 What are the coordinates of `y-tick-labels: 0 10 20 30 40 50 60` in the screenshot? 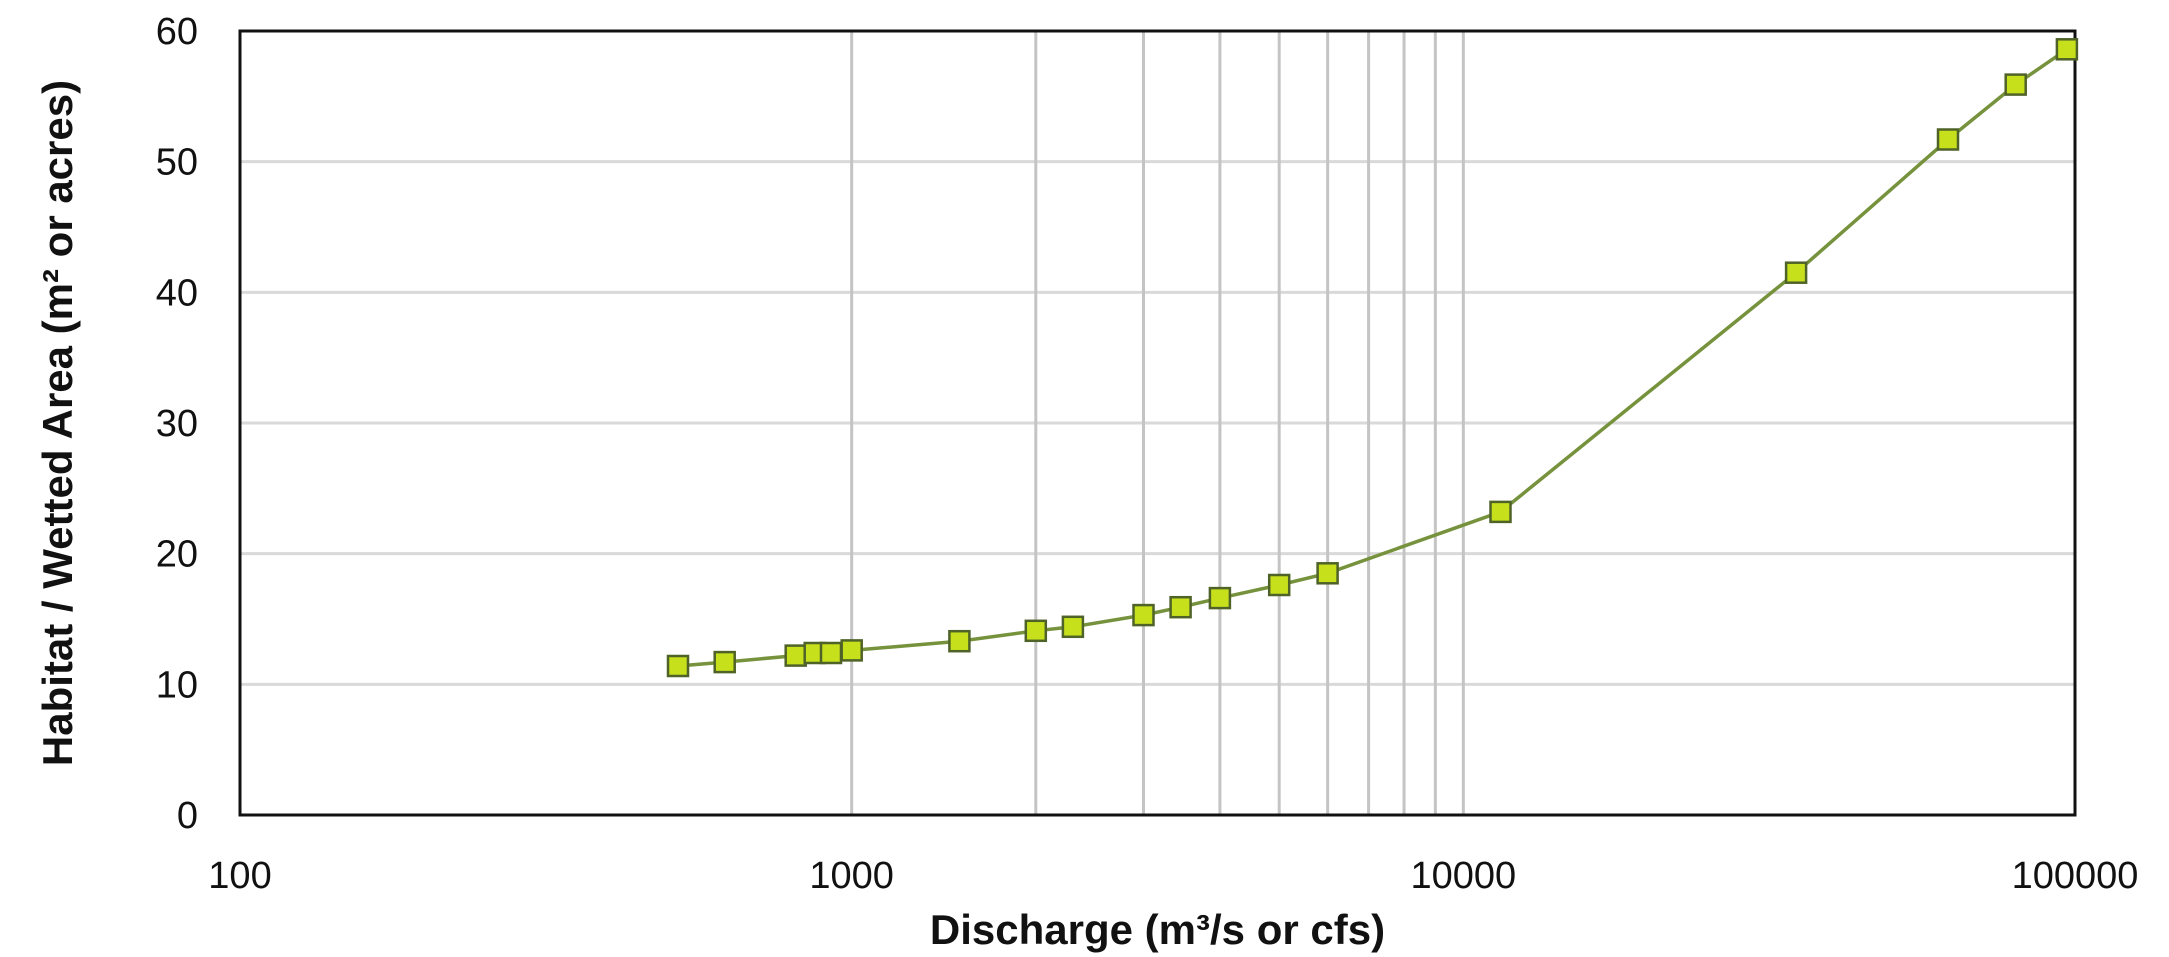 It's located at (177, 424).